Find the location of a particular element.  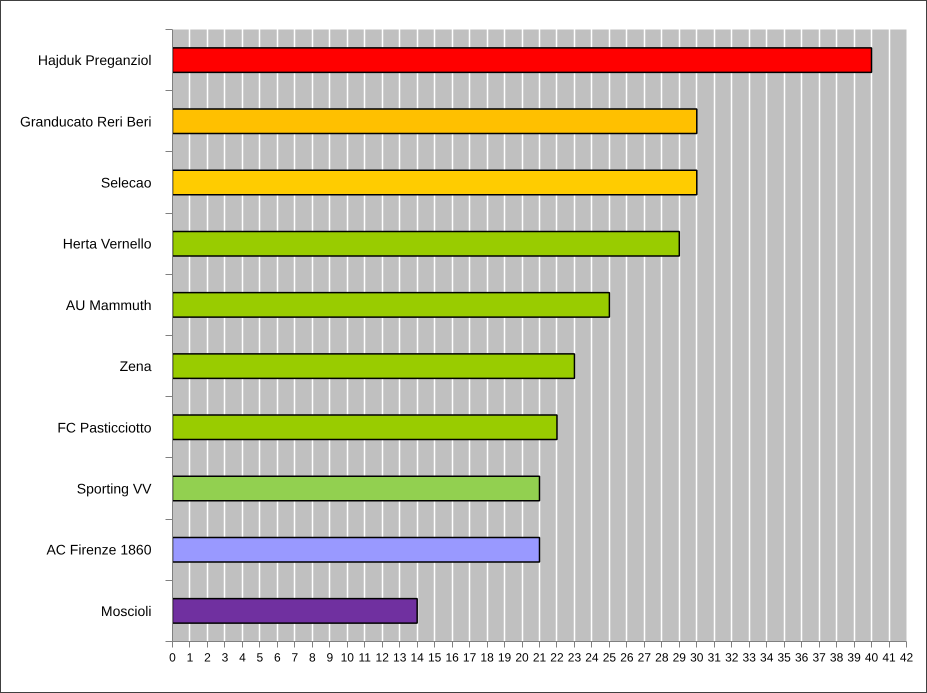

x-tick-label: 32 is located at coordinates (732, 657).